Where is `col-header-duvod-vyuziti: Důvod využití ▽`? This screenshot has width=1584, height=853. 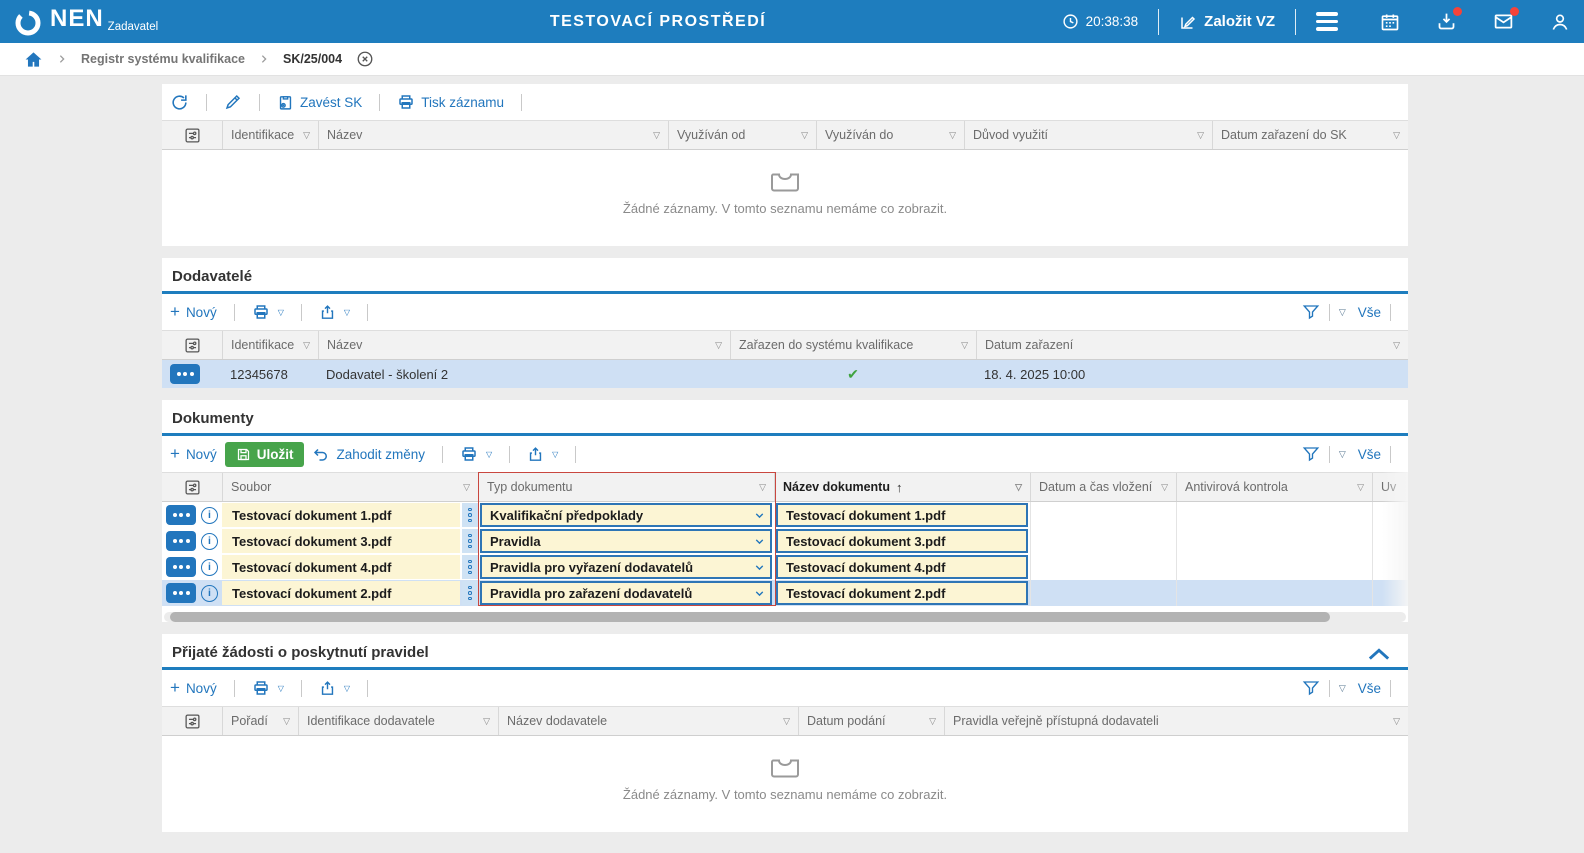
col-header-duvod-vyuziti: Důvod využití ▽ is located at coordinates (1088, 135).